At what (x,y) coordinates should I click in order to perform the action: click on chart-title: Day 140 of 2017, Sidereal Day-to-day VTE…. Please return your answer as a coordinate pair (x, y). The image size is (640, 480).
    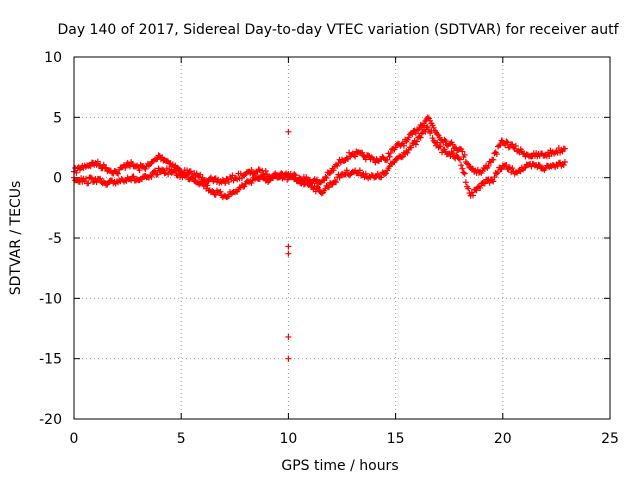
    Looking at the image, I should click on (338, 30).